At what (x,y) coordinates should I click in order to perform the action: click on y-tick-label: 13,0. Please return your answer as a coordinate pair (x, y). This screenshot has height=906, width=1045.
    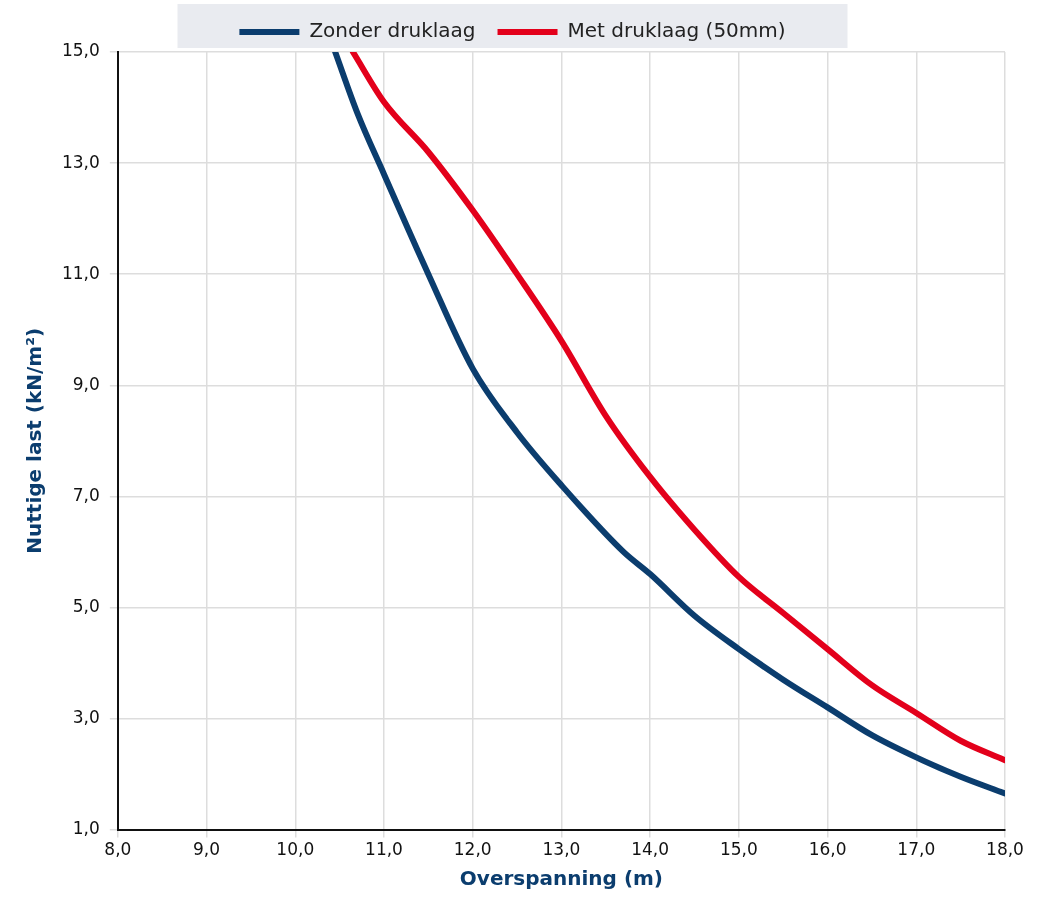
    Looking at the image, I should click on (80, 161).